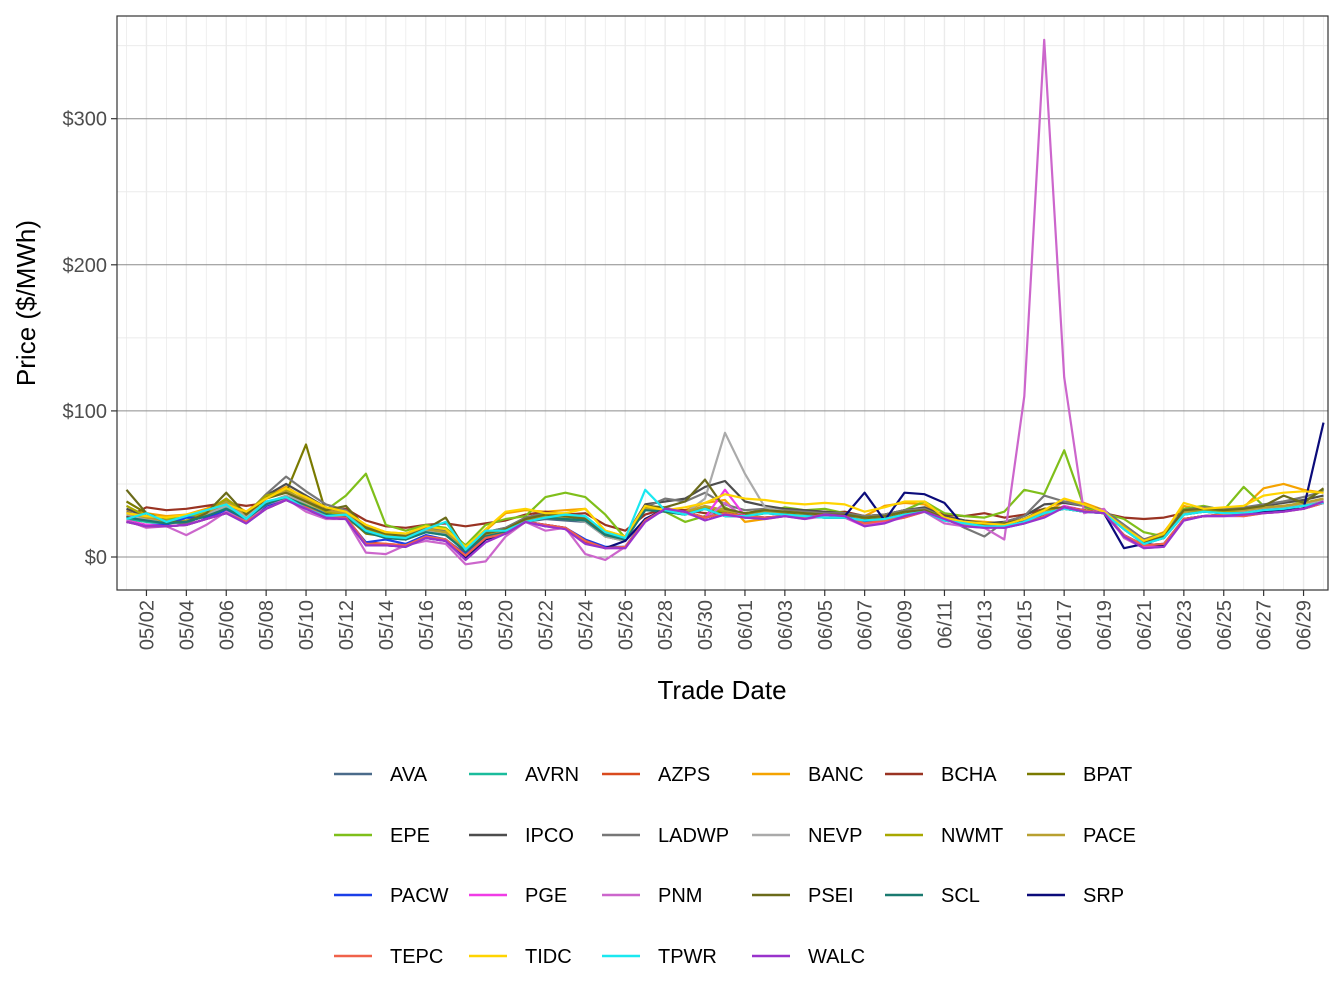  Describe the element at coordinates (803, 896) in the screenshot. I see `legend-item-psei: PSEI` at that location.